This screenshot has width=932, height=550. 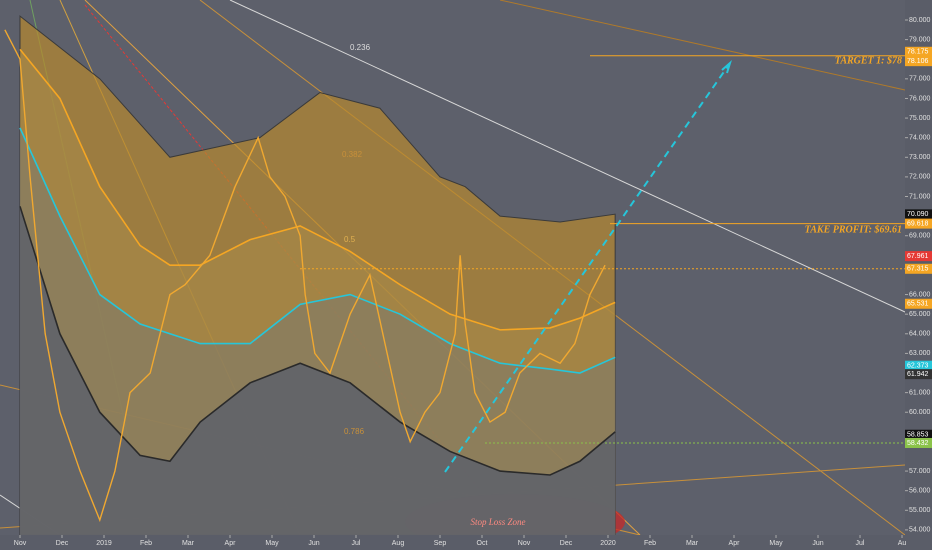 I want to click on y-tick-label: 66.000, so click(x=920, y=294).